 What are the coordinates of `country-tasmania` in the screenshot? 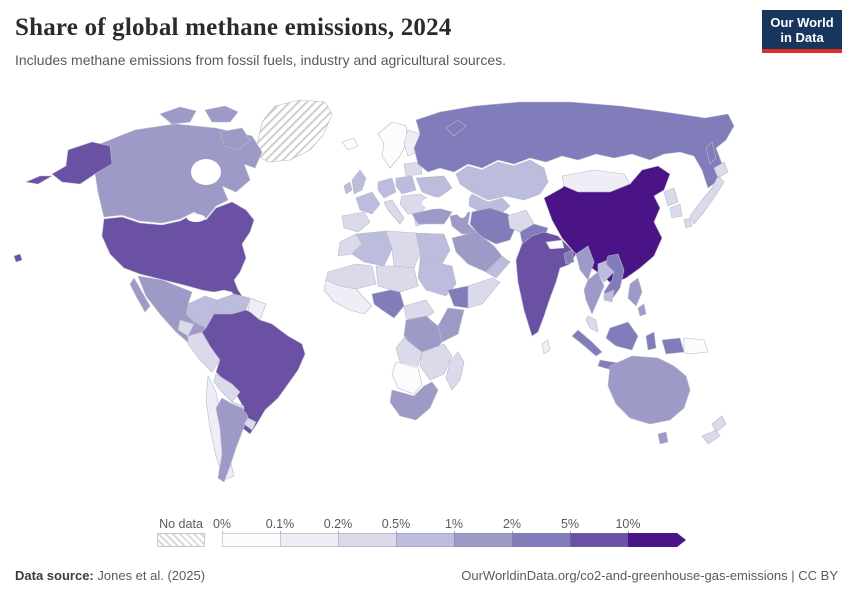 It's located at (663, 438).